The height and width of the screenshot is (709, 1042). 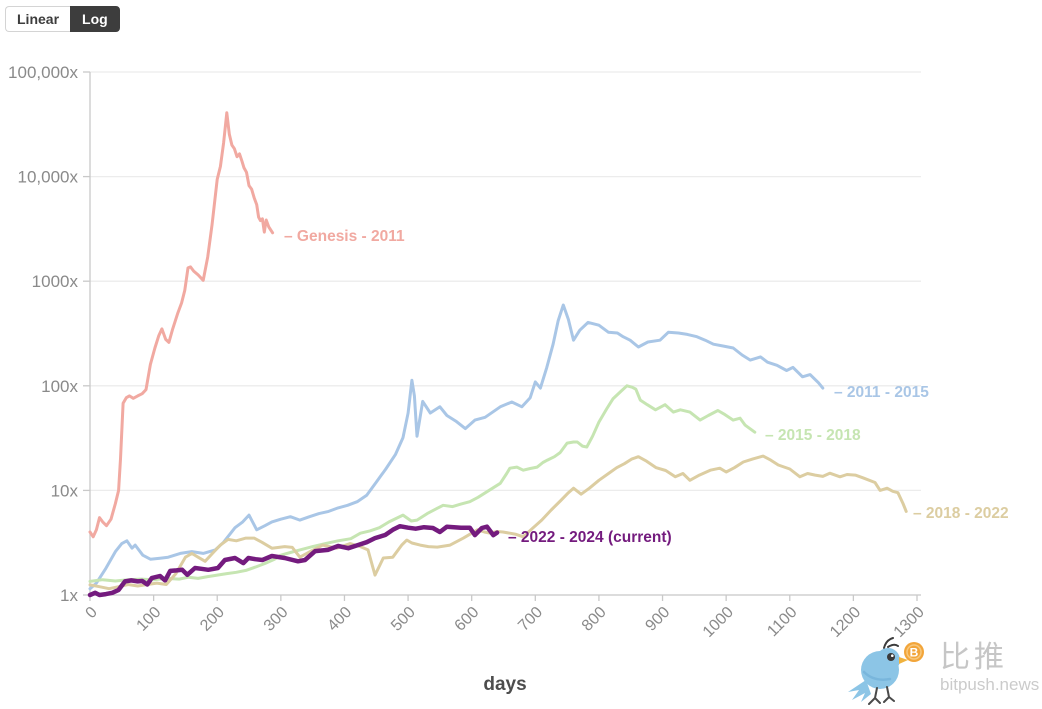 I want to click on x-tick-label: 1100, so click(x=782, y=622).